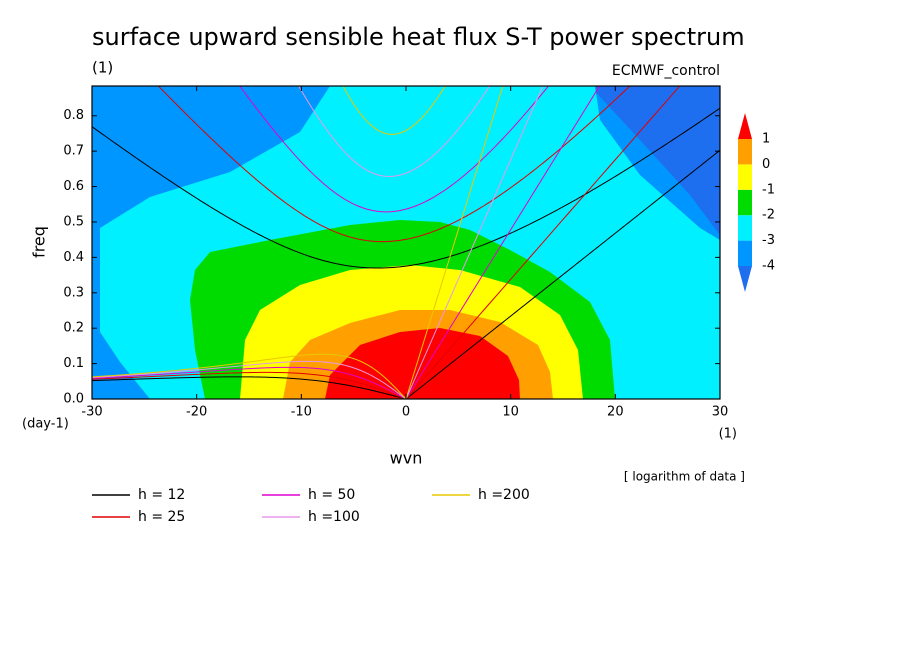 The width and height of the screenshot is (904, 654). Describe the element at coordinates (768, 240) in the screenshot. I see `colorbar-label: -3` at that location.